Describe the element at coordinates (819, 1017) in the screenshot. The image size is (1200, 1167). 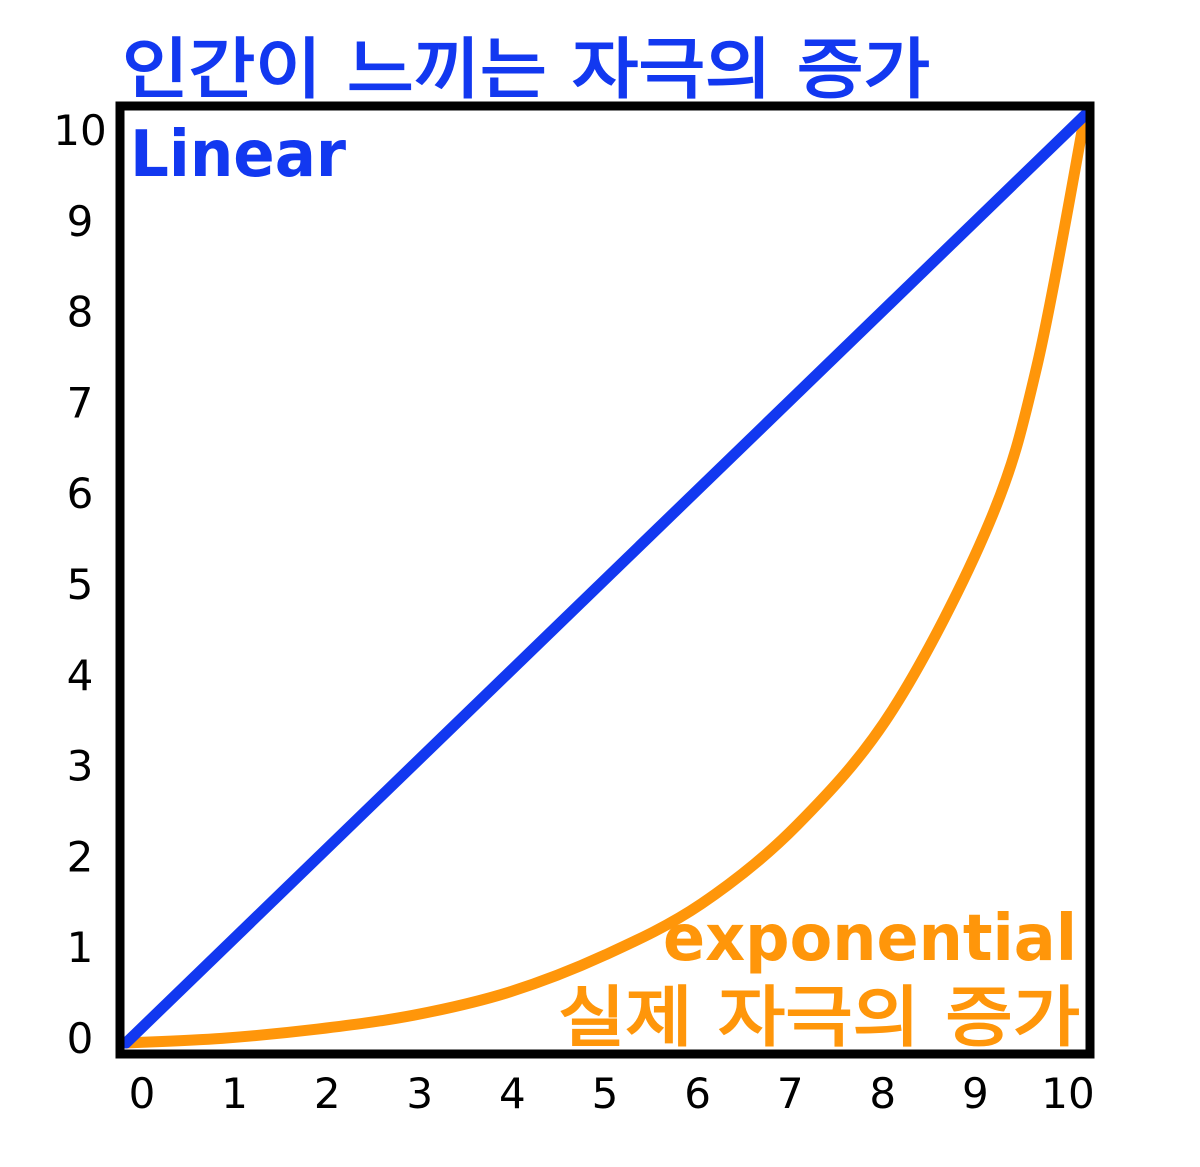
I see `exponential-series-label-korean: 실제 자극의 증가` at that location.